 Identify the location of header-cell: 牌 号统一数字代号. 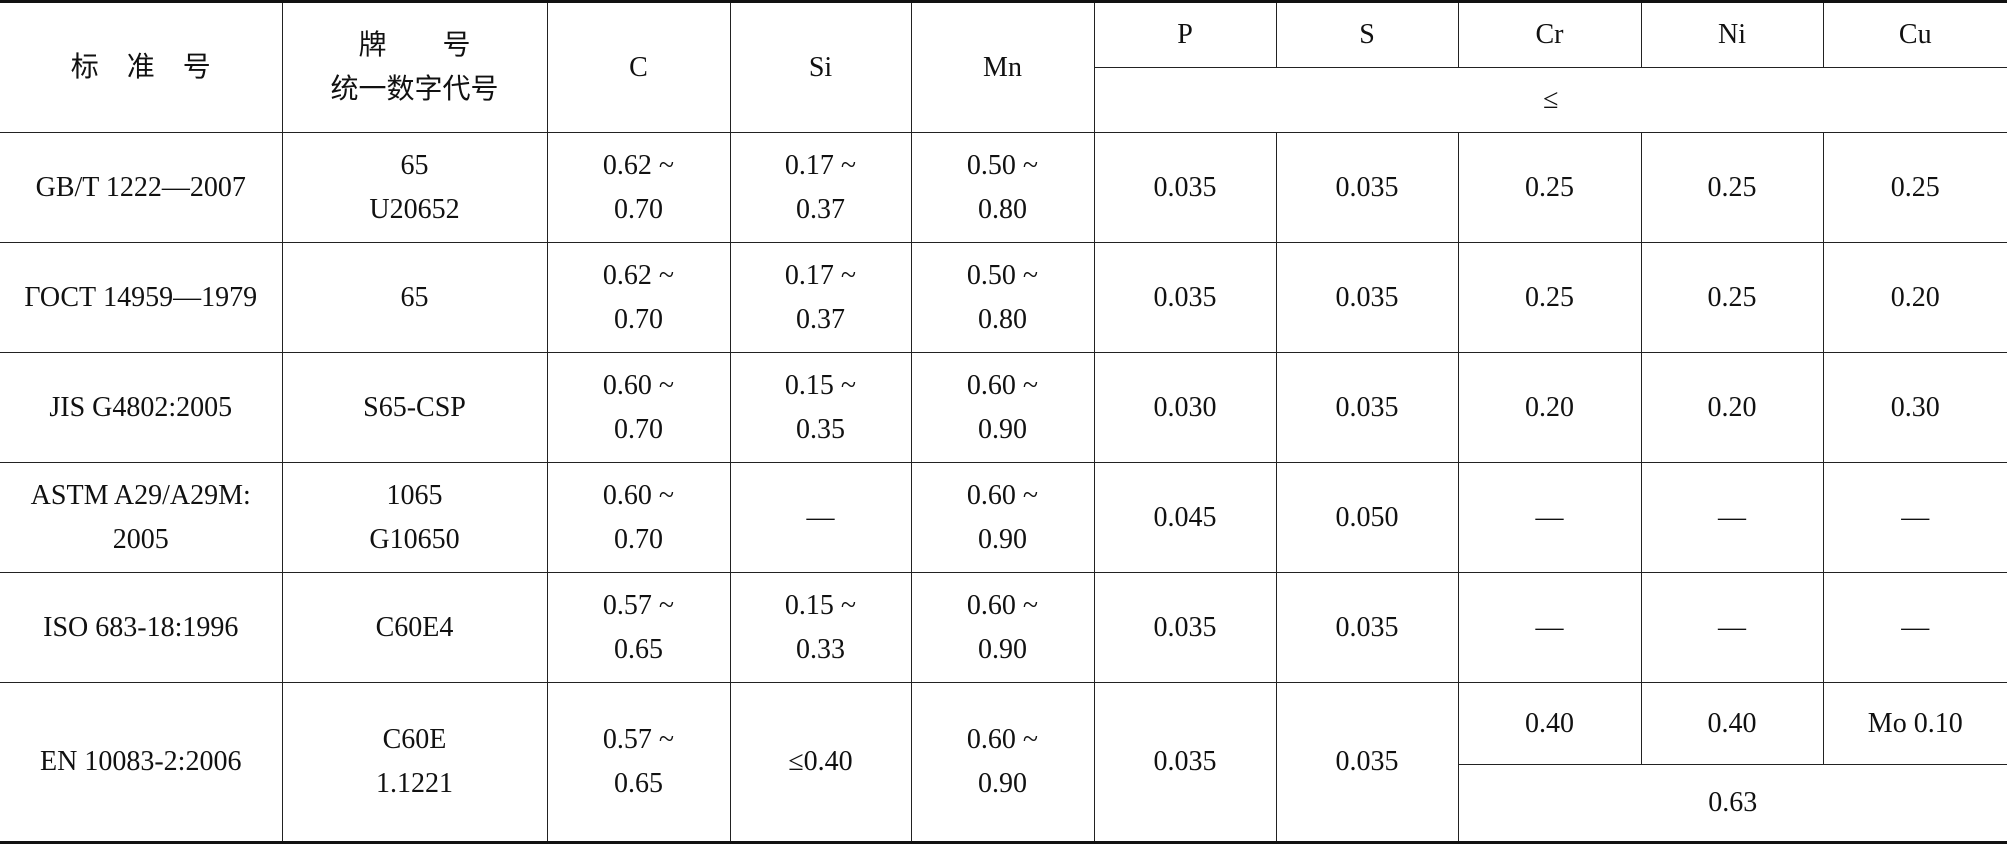
(414, 67).